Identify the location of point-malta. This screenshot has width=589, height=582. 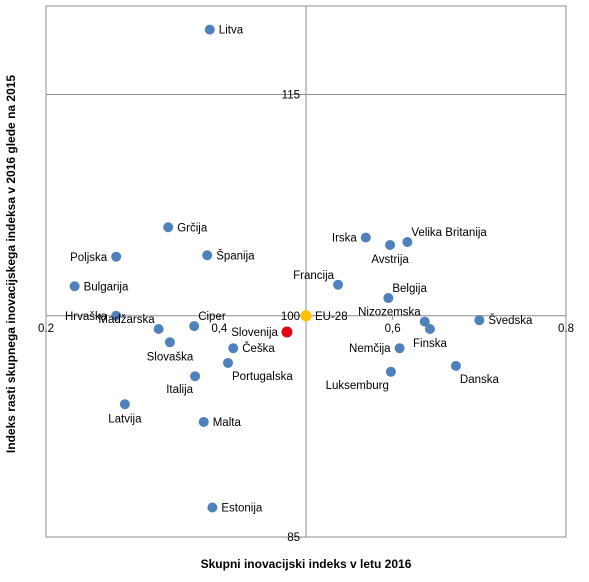
(203, 421).